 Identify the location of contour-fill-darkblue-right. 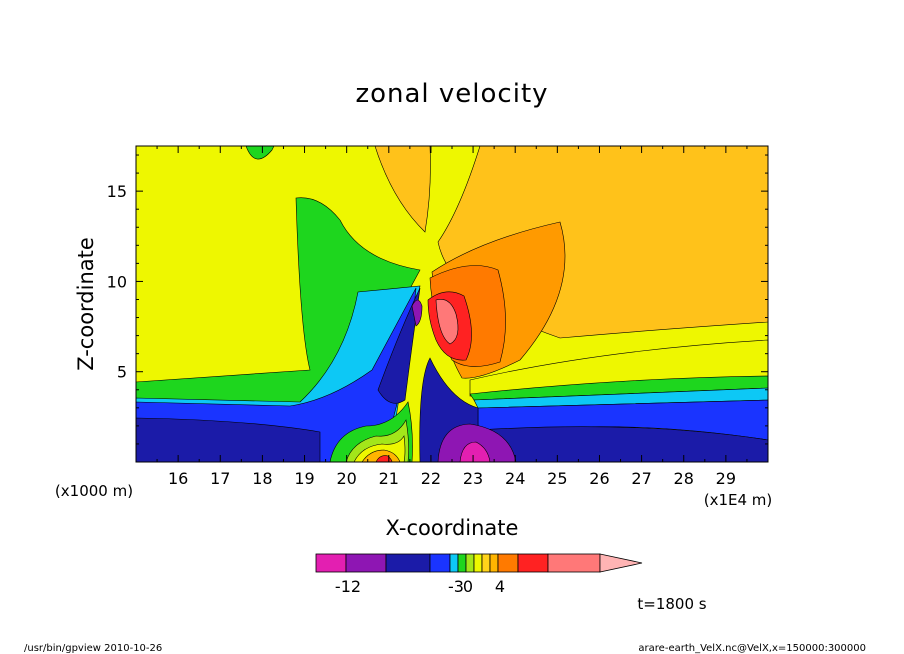
(593, 409).